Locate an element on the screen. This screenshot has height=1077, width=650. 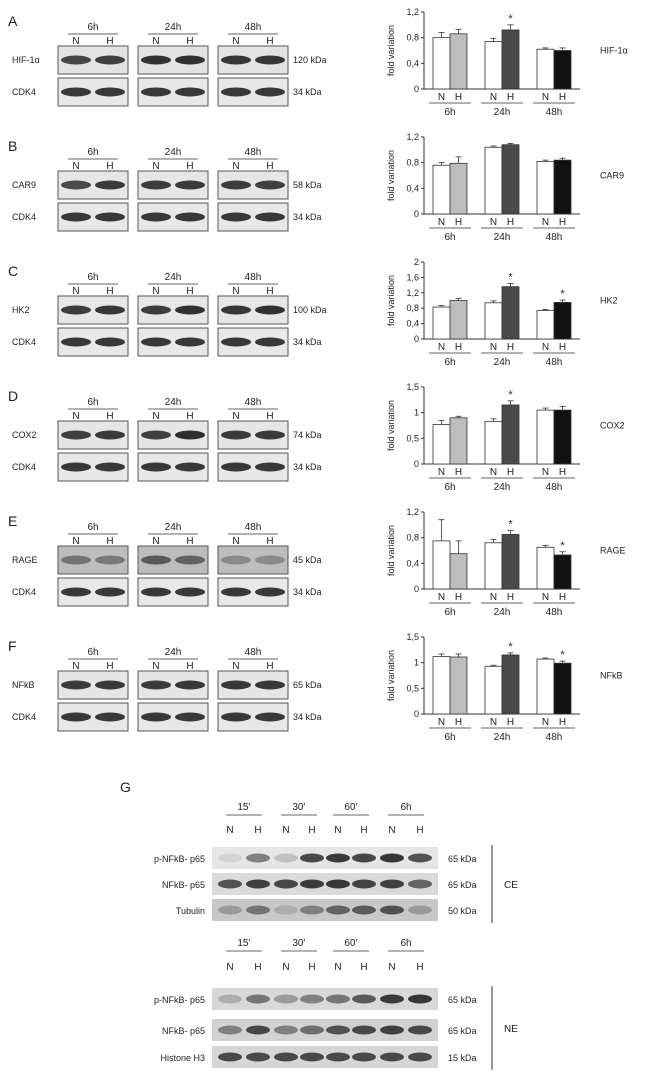
panel-e-row-label: RAGE is located at coordinates (25, 560).